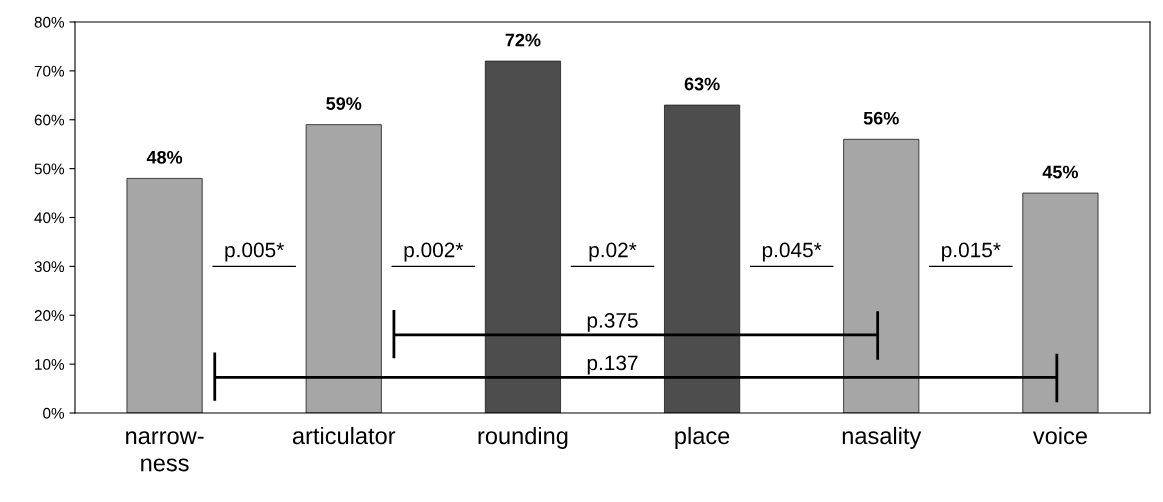 This screenshot has width=1163, height=502. I want to click on annotation: p.002*, so click(434, 252).